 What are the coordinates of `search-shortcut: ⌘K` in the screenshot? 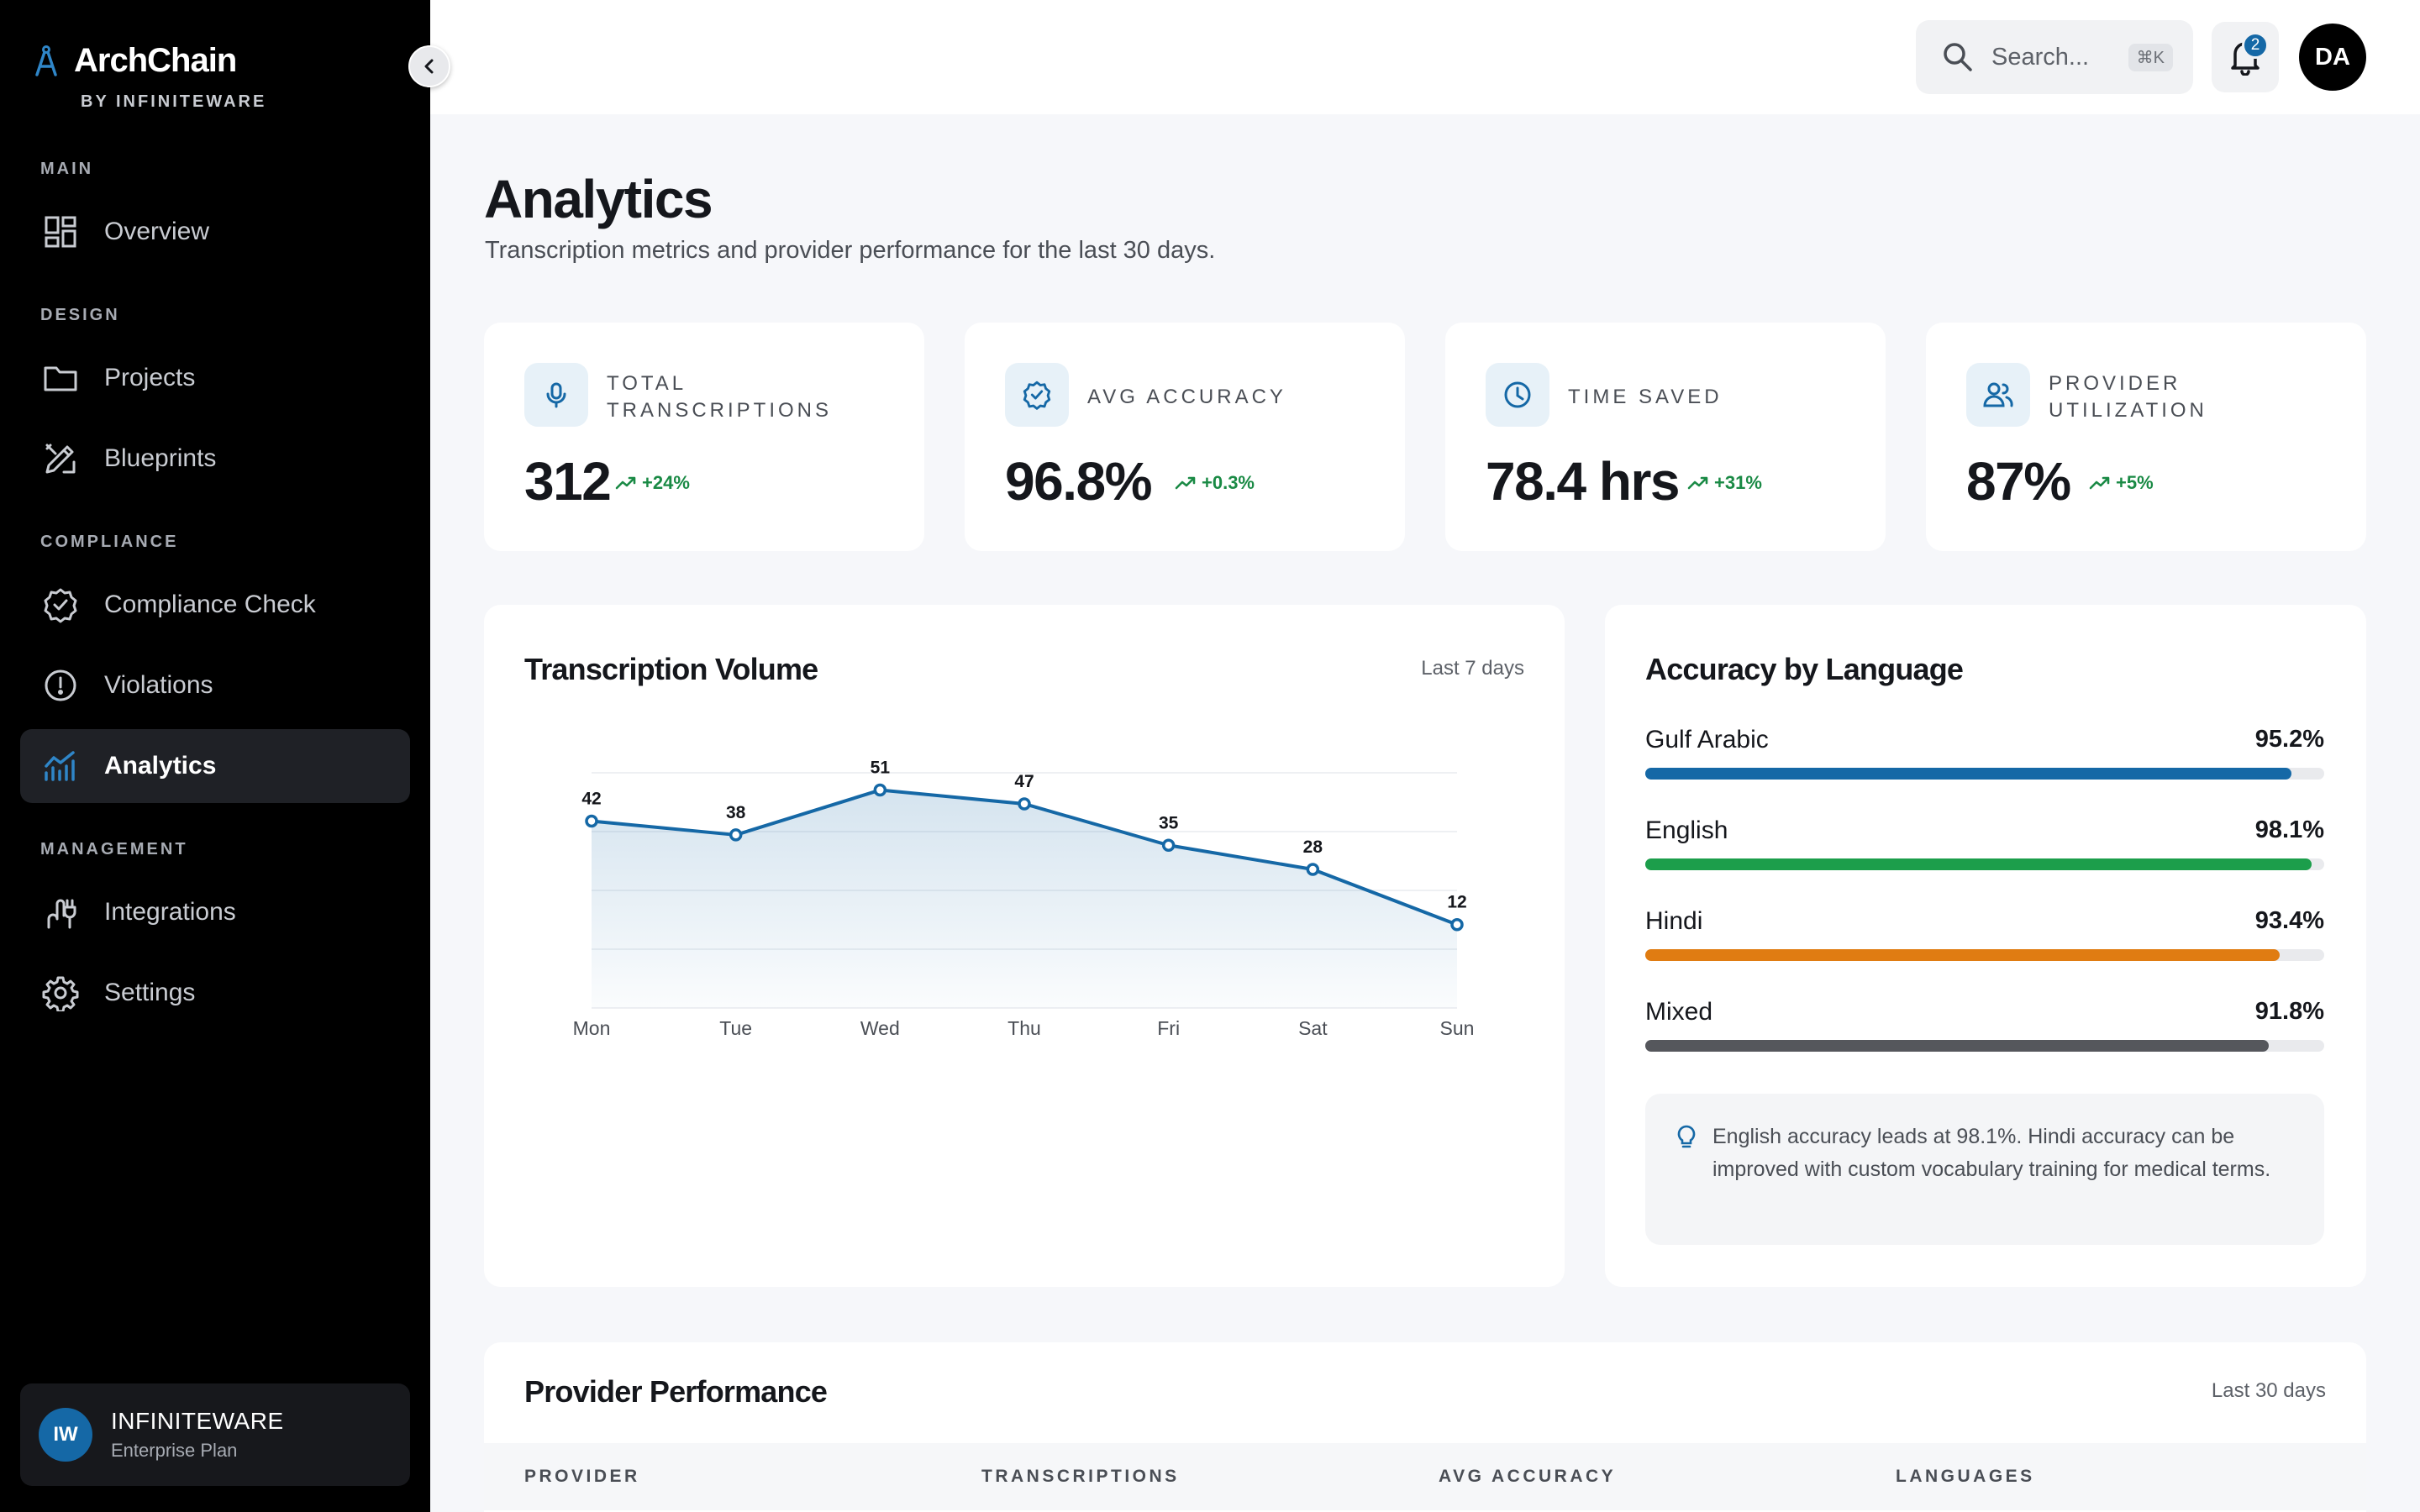 It's located at (2150, 57).